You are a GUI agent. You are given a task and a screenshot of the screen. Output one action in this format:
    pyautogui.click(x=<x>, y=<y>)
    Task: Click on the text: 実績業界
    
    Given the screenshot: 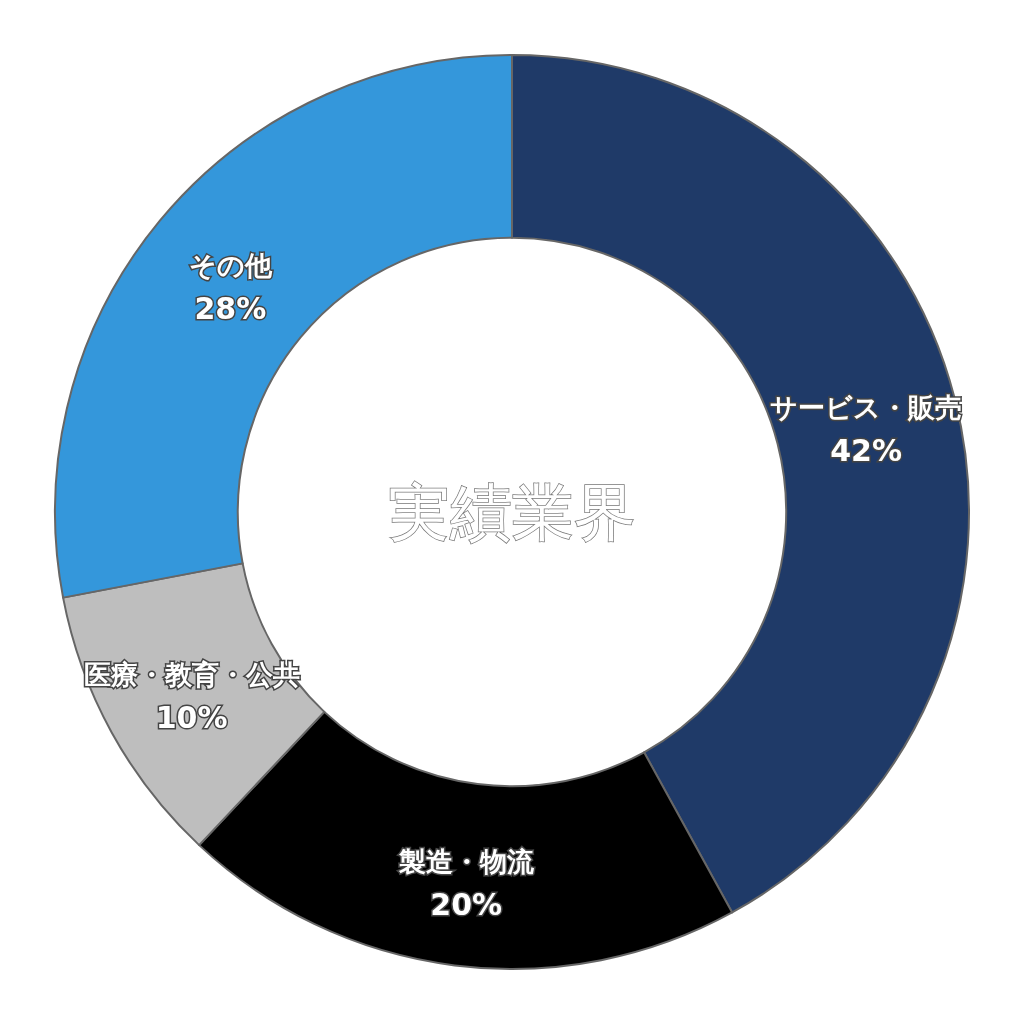 What is the action you would take?
    pyautogui.click(x=512, y=512)
    